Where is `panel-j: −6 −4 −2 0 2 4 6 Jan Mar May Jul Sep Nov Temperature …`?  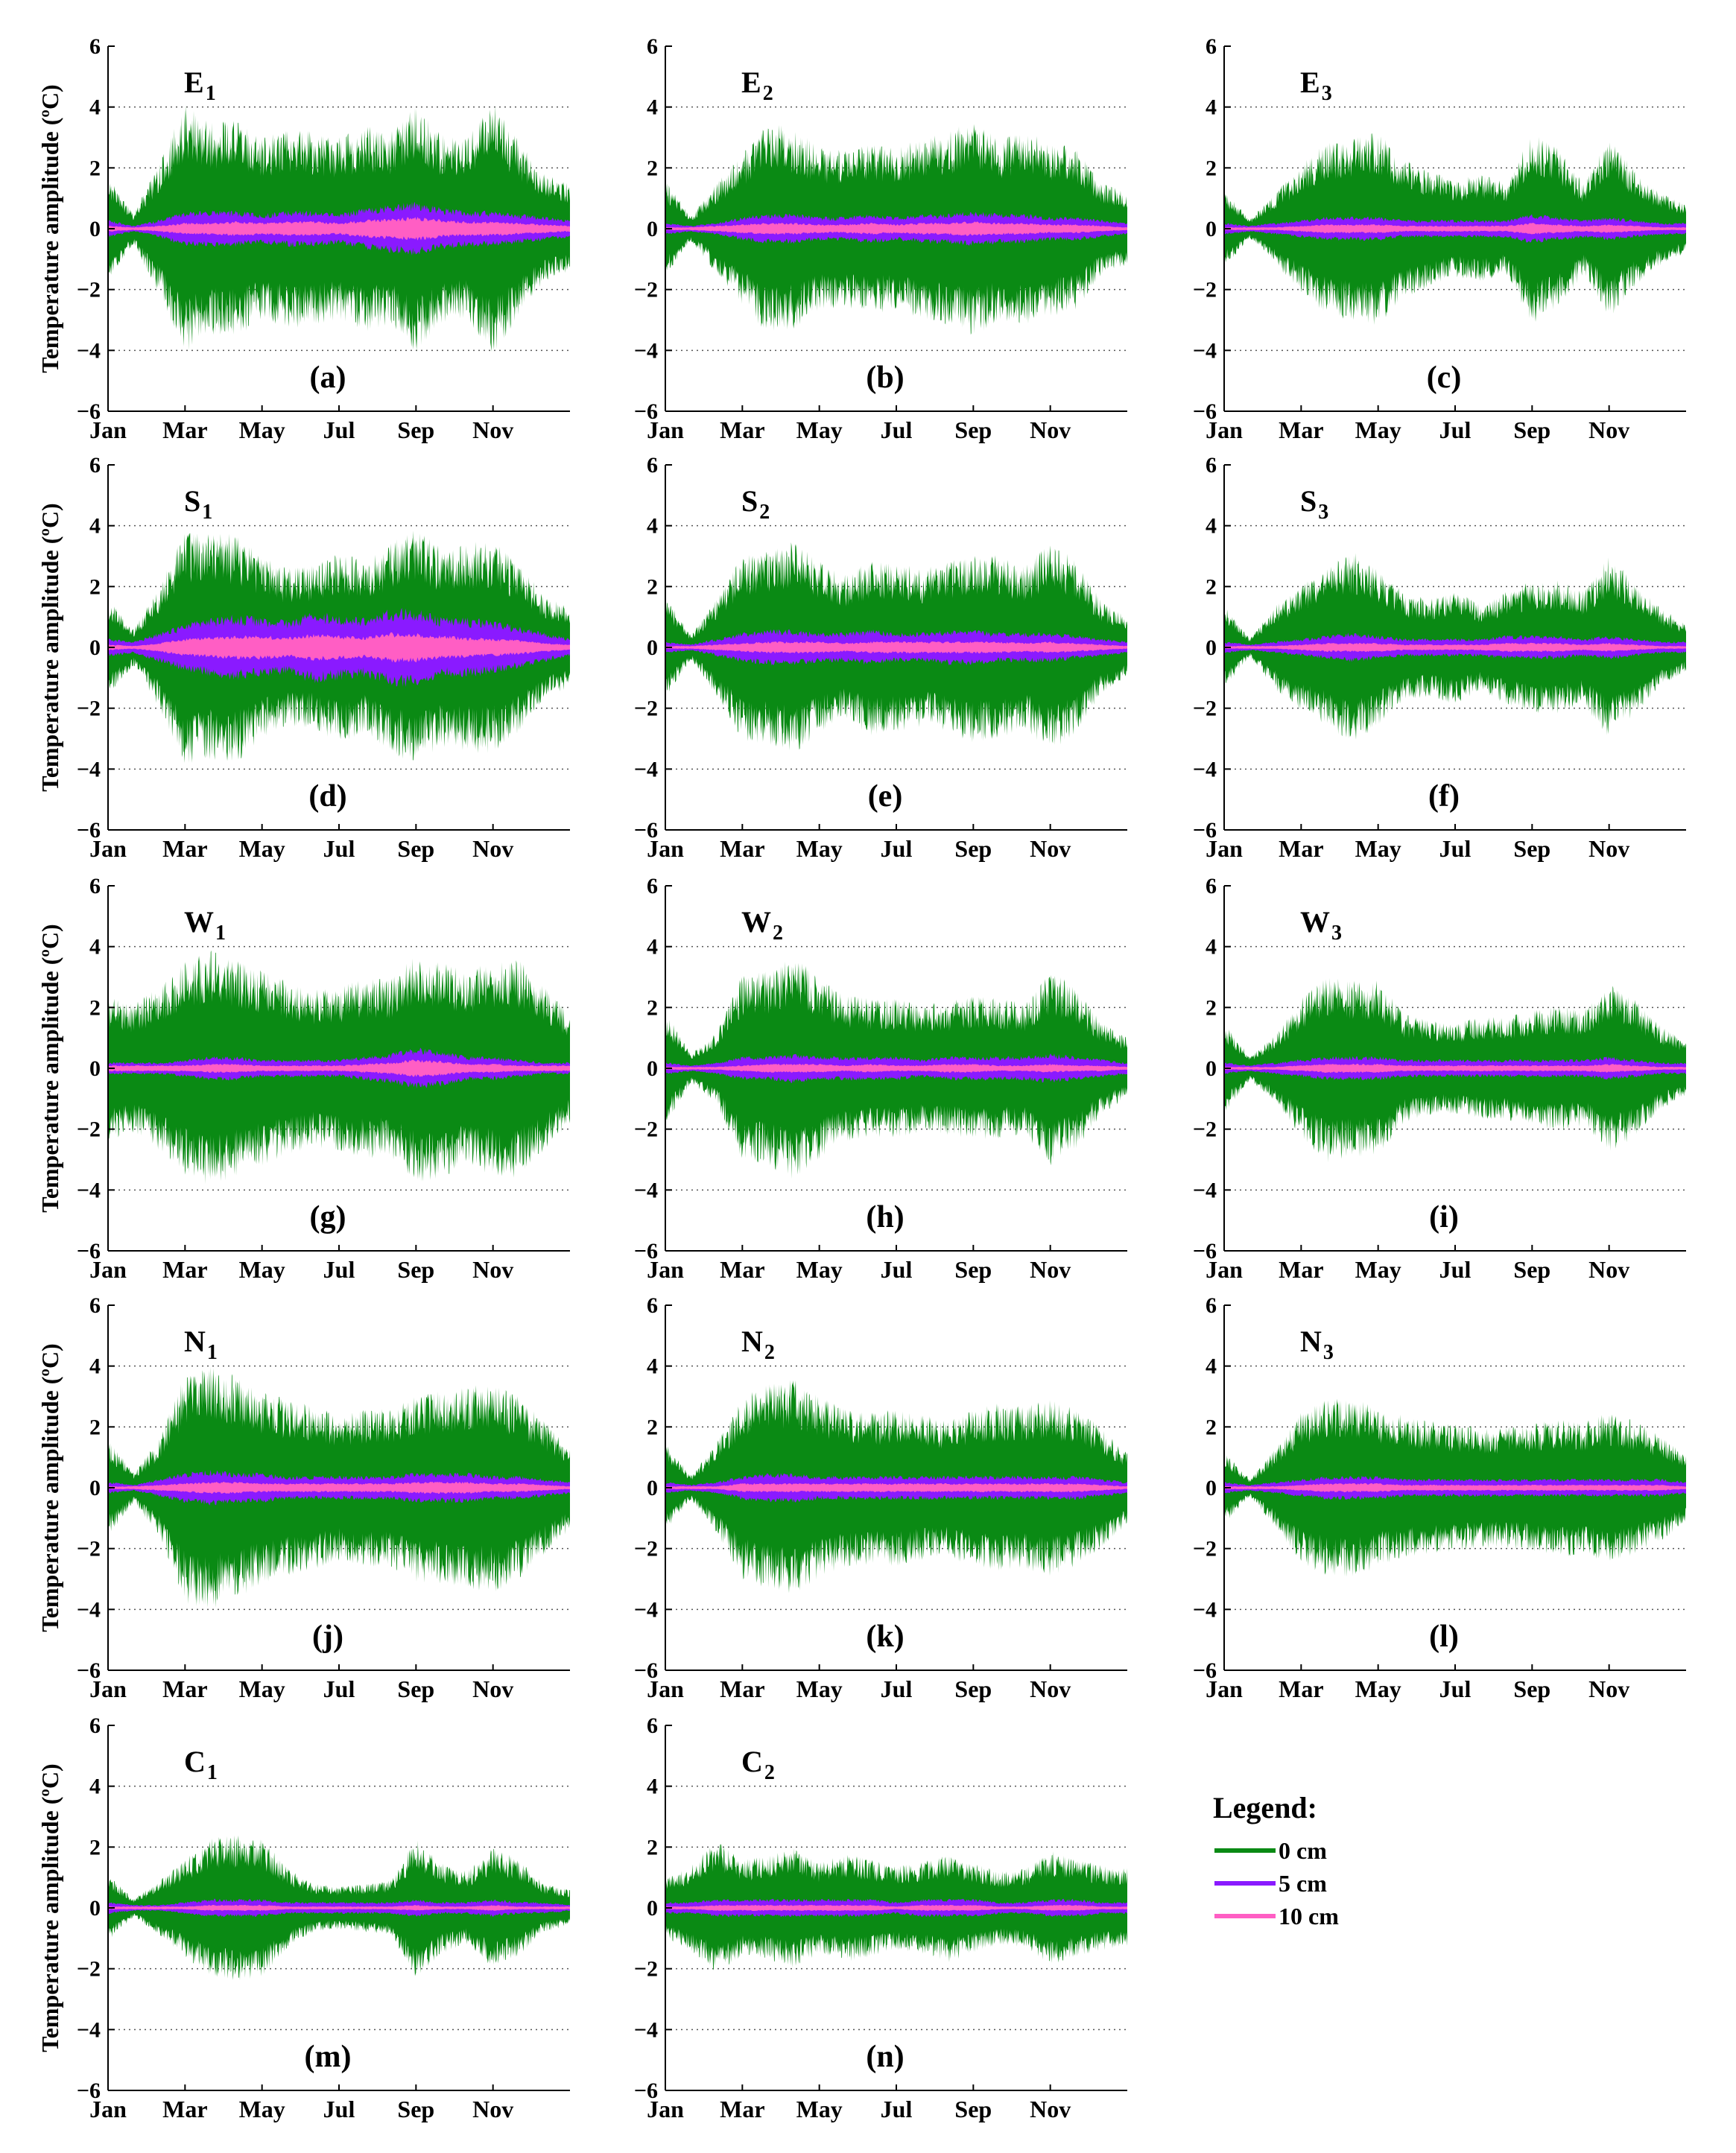
panel-j: −6 −4 −2 0 2 4 6 Jan Mar May Jul Sep Nov Temperature … is located at coordinates (303, 1497).